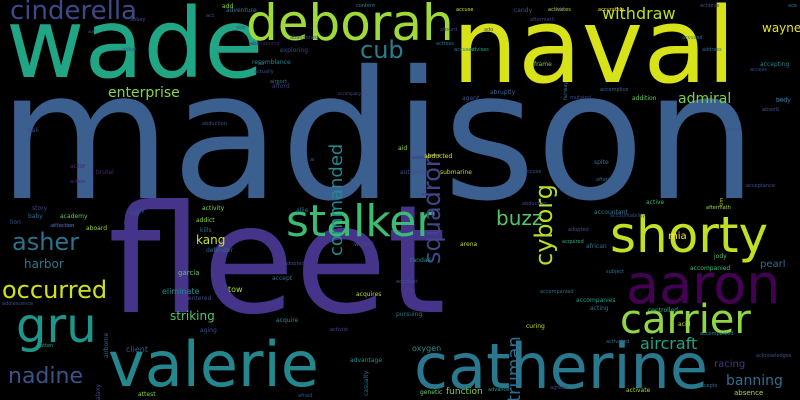  Describe the element at coordinates (792, 6) in the screenshot. I see `word-ace: ace` at that location.